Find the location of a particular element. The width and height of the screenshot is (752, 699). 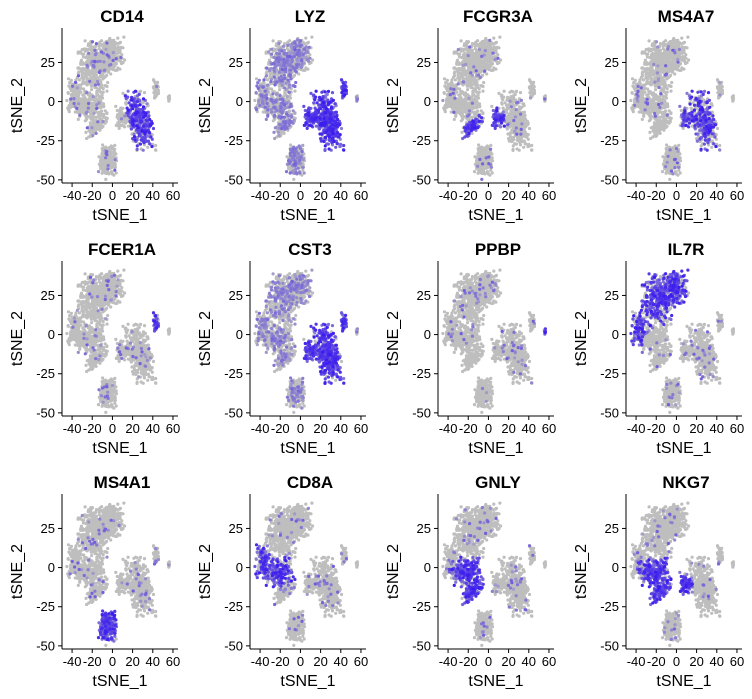

panel-title: FCGR3A is located at coordinates (498, 16).